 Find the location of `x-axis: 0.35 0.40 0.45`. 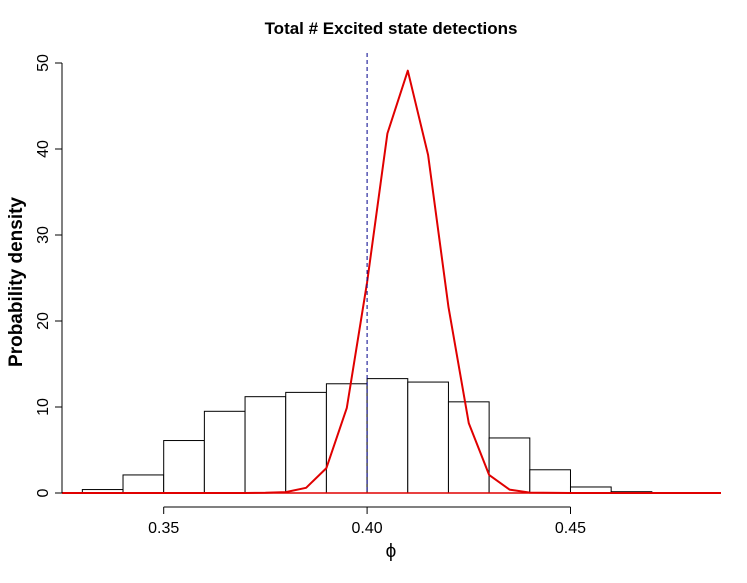

x-axis: 0.35 0.40 0.45 is located at coordinates (367, 521).